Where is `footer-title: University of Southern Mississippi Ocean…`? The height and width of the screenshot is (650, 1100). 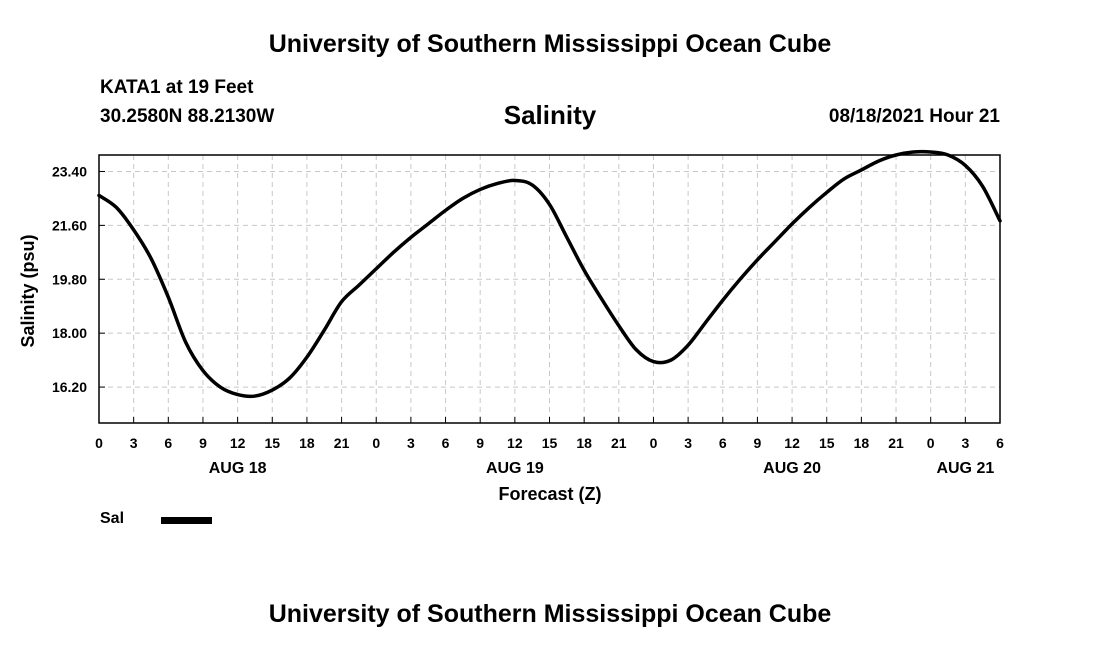 footer-title: University of Southern Mississippi Ocean… is located at coordinates (550, 614).